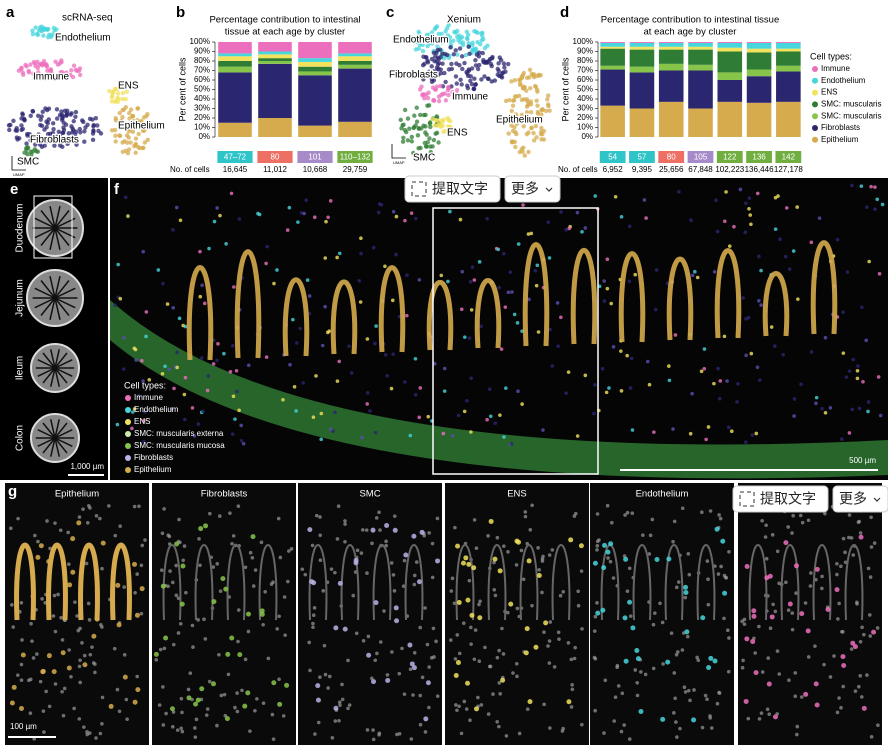 Image resolution: width=888 pixels, height=745 pixels. What do you see at coordinates (10, 12) in the screenshot?
I see `panel-label: a` at bounding box center [10, 12].